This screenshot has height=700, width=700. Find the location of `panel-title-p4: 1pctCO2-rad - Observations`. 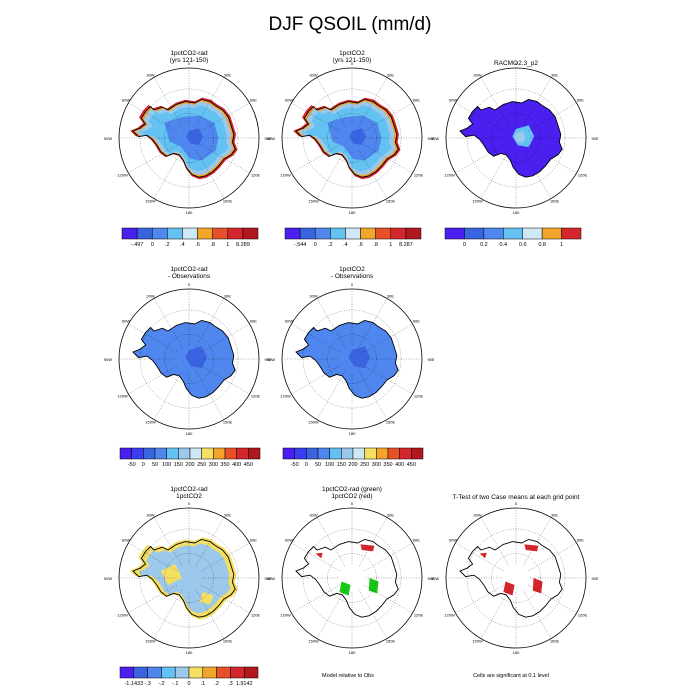

panel-title-p4: 1pctCO2-rad - Observations is located at coordinates (189, 273).